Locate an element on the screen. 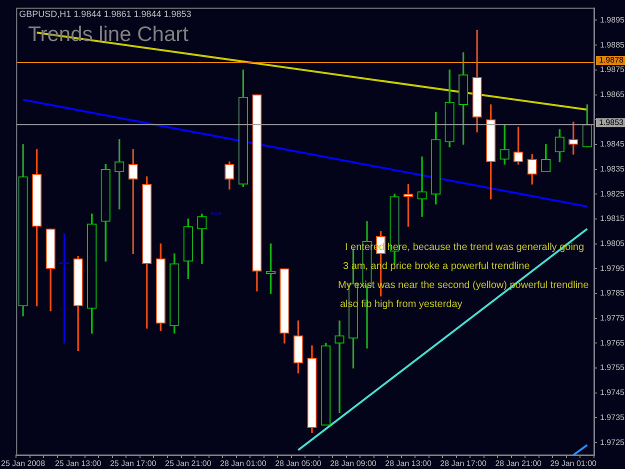 The image size is (625, 469). y-tick-label: 1.9815 is located at coordinates (612, 219).